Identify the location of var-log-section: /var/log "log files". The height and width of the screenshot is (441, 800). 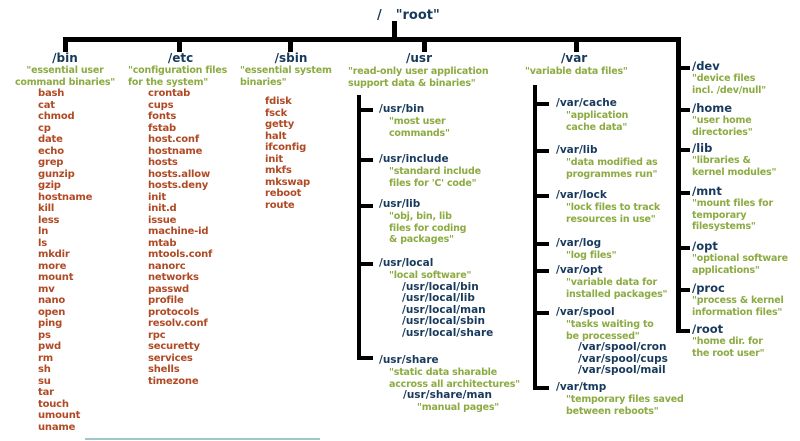
(586, 249).